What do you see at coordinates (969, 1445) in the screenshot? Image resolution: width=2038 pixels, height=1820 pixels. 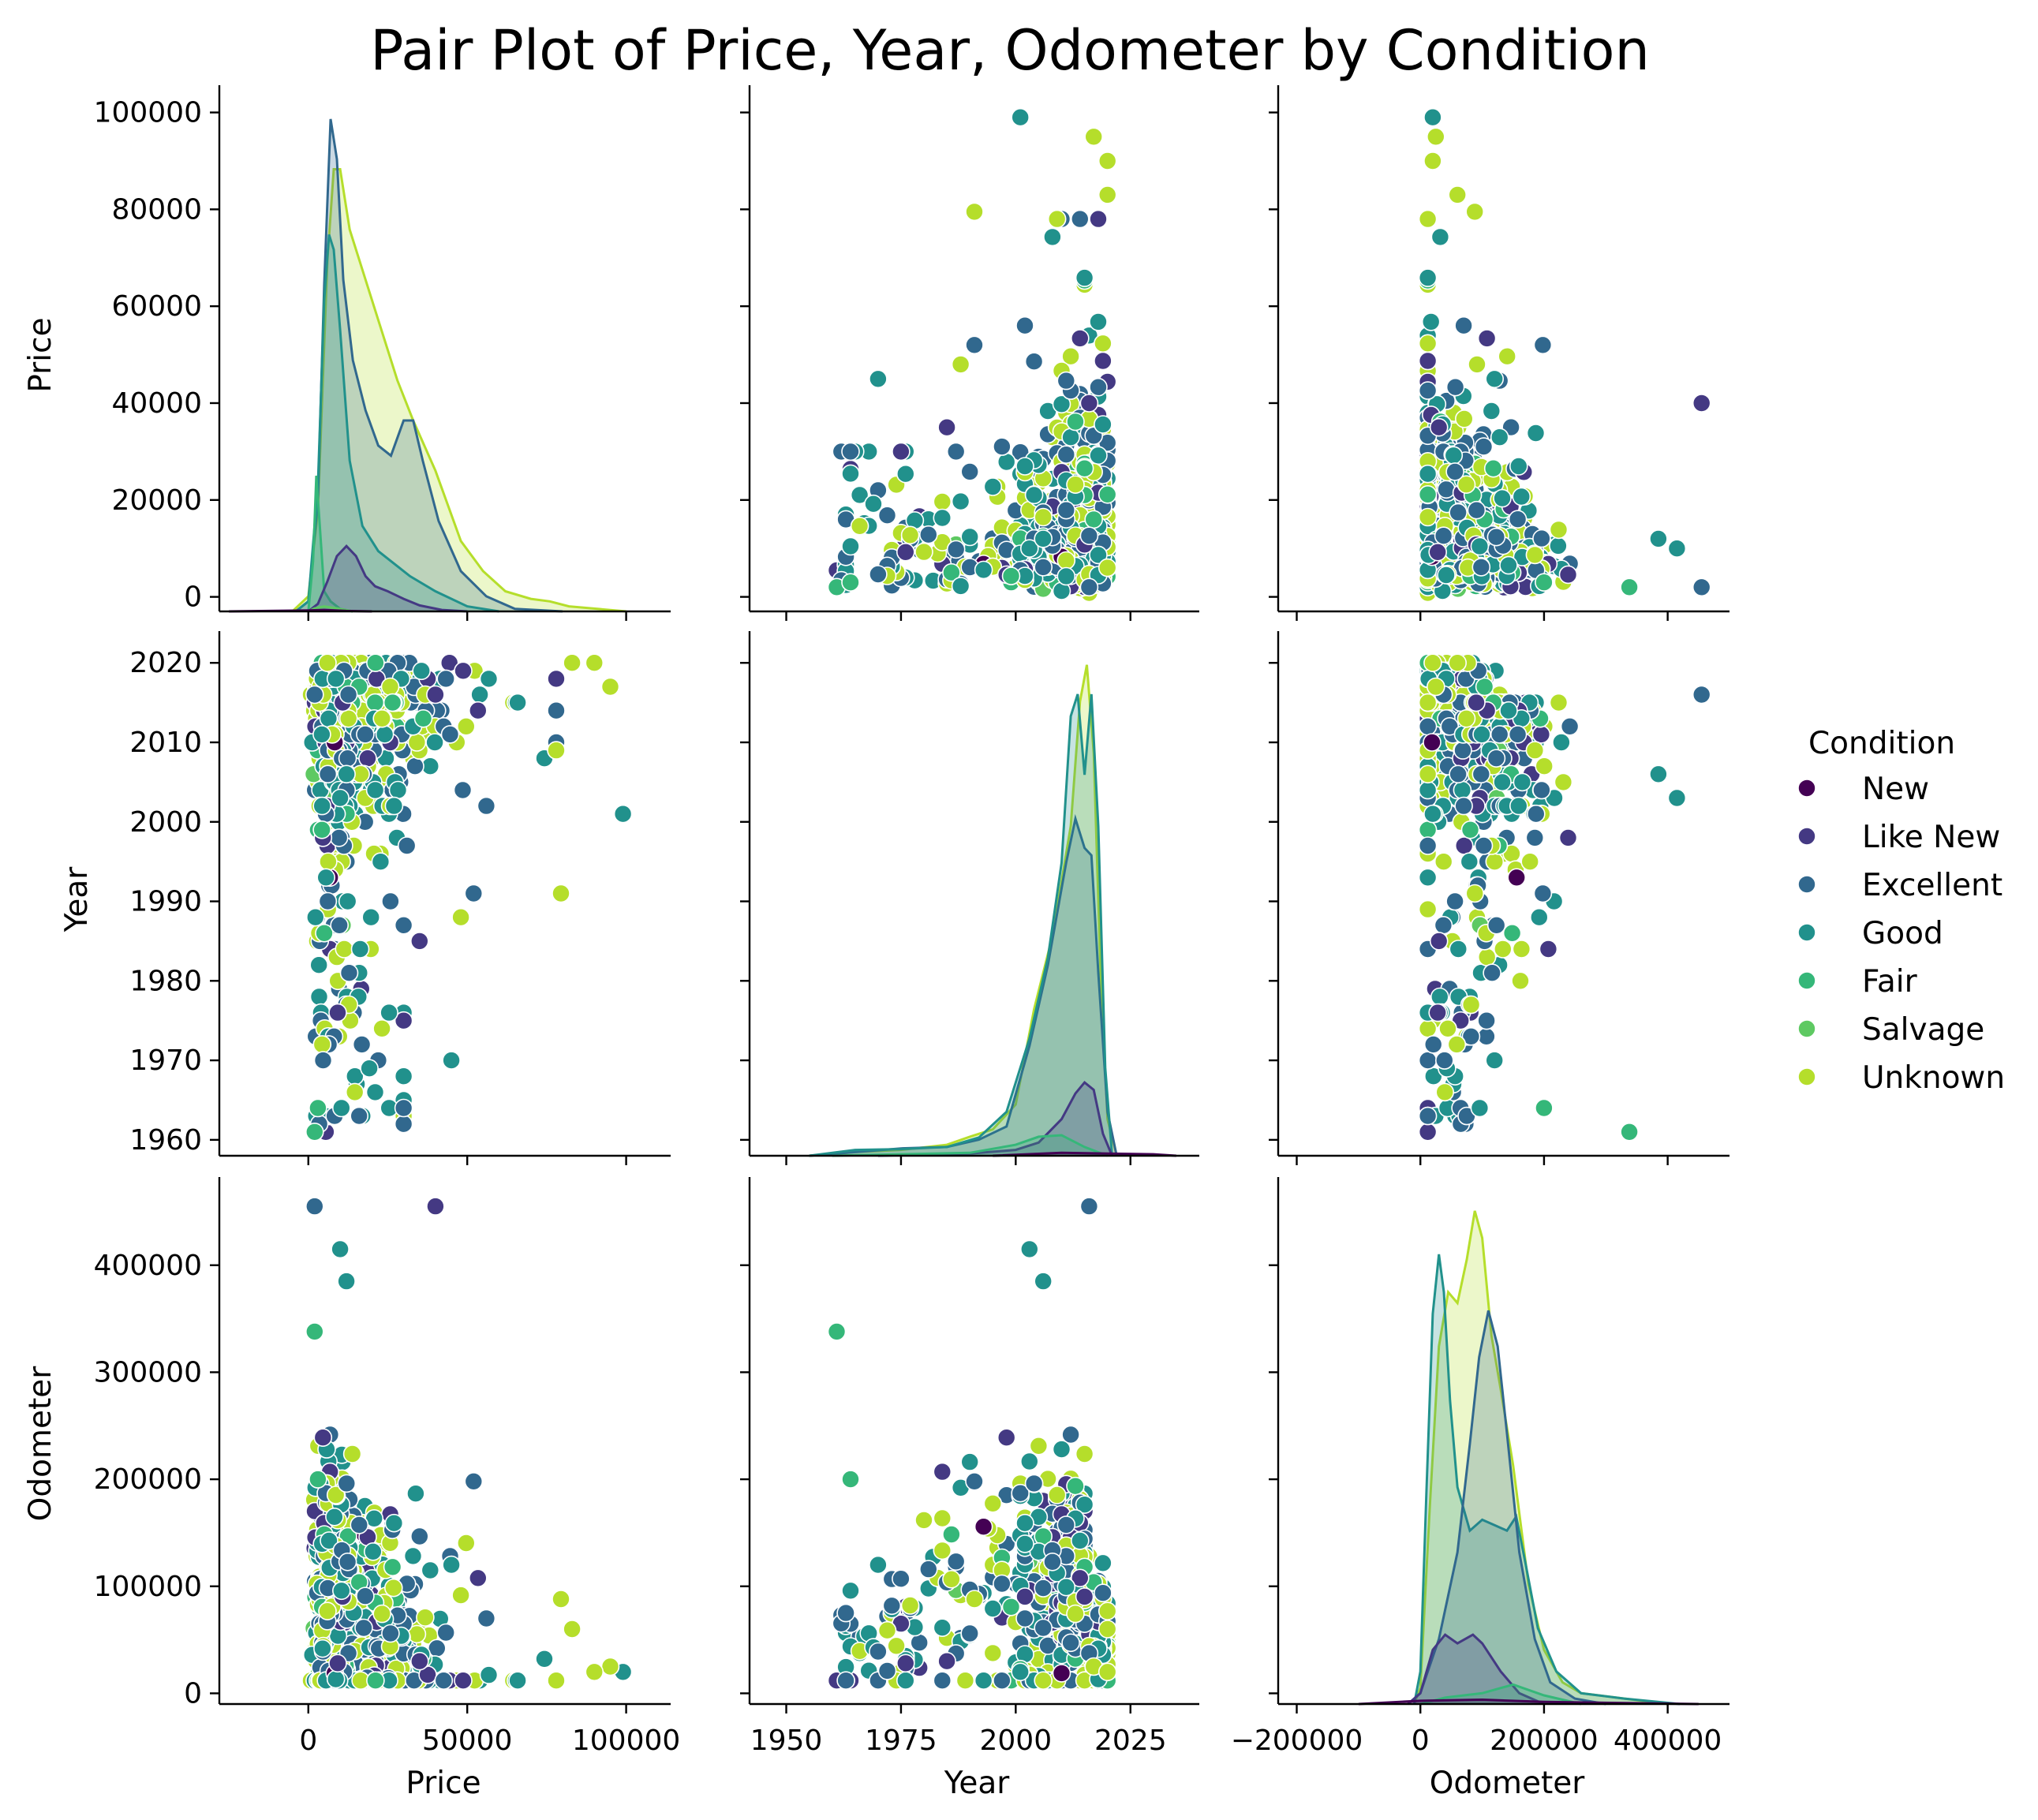 I see `panel-odometer-vs-year` at bounding box center [969, 1445].